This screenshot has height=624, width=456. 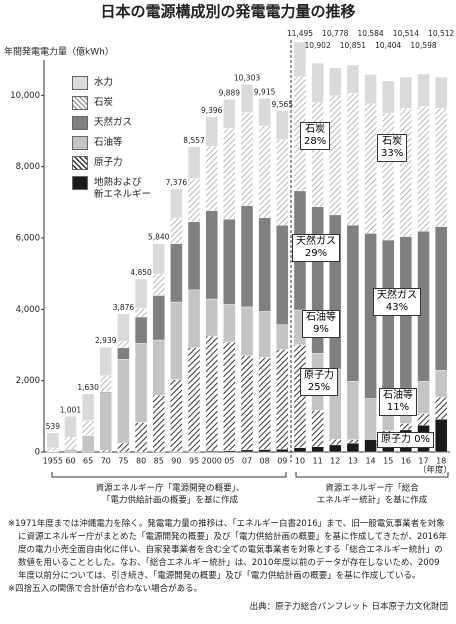 What do you see at coordinates (170, 488) in the screenshot?
I see `source-text: 資源エネルギー庁「電源開発の概要」、` at bounding box center [170, 488].